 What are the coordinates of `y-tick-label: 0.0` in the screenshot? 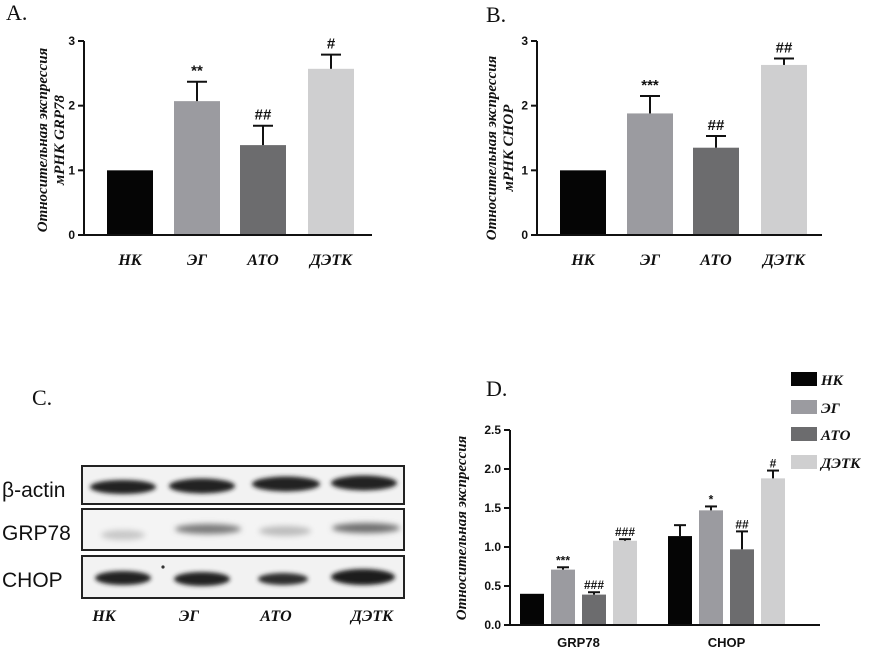 It's located at (492, 625).